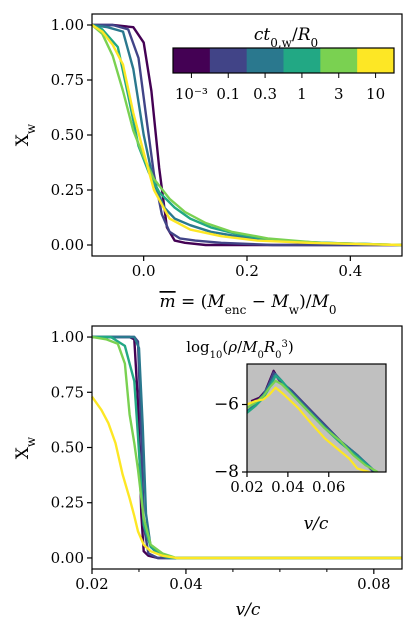 Image resolution: width=415 pixels, height=641 pixels. I want to click on top-ytick-label: 1.00, so click(67, 25).